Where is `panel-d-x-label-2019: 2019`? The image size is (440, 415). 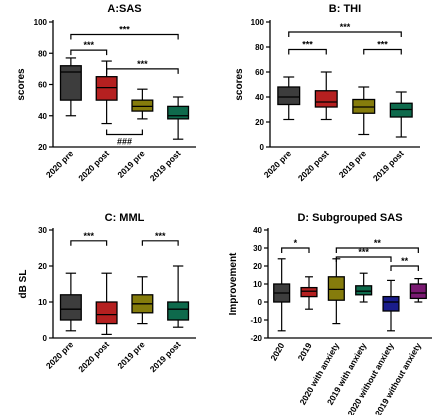 panel-d-x-label-2019: 2019 is located at coordinates (305, 352).